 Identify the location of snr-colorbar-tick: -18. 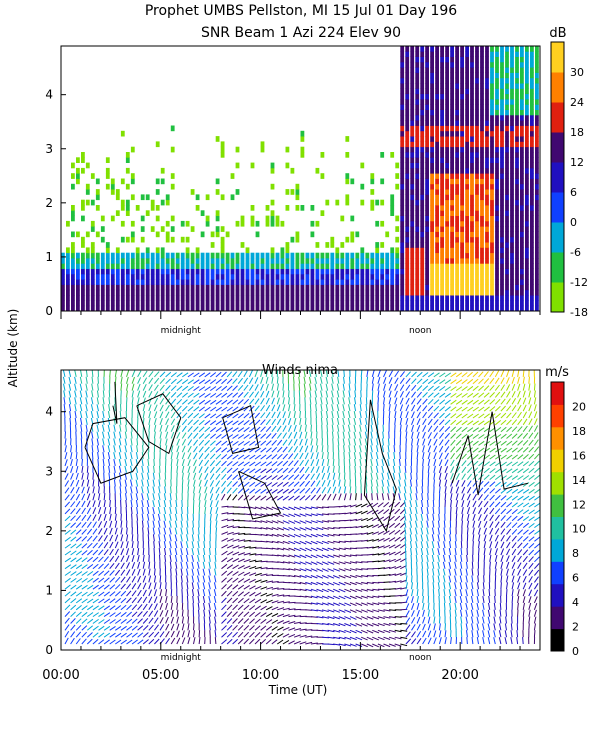
(579, 312).